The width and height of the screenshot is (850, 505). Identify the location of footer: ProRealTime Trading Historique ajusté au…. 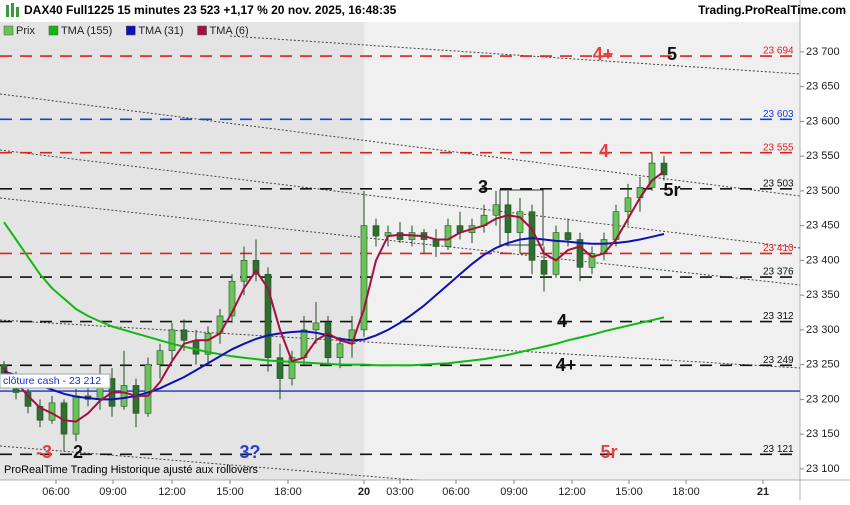
(131, 470).